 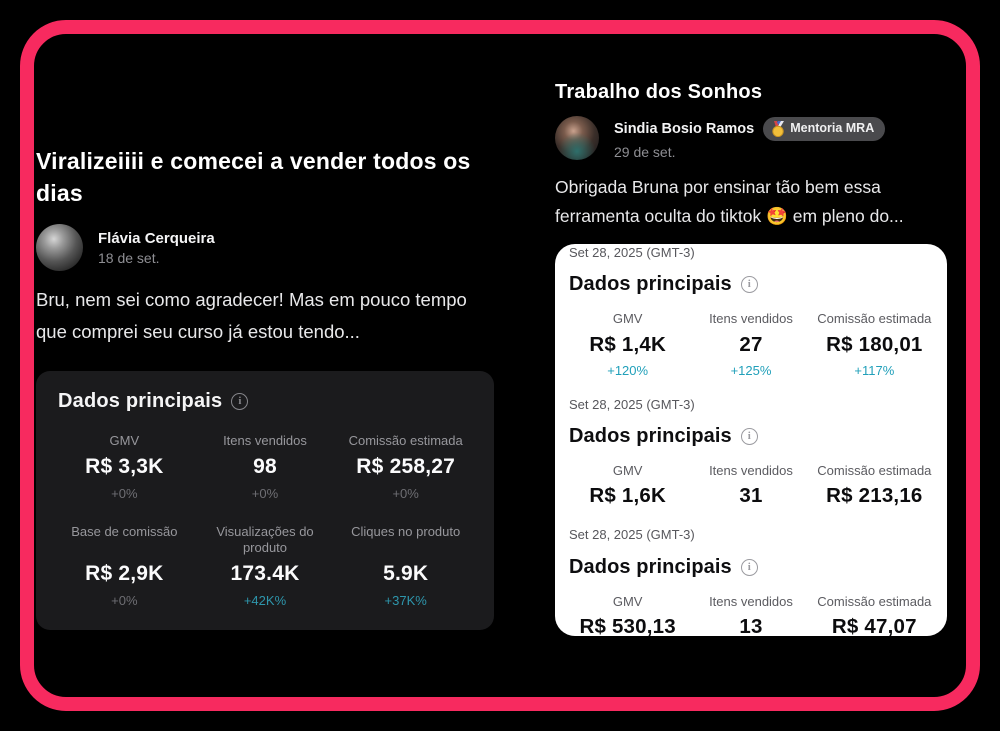 I want to click on stat-cell: Itens vendidos 13, so click(x=750, y=615).